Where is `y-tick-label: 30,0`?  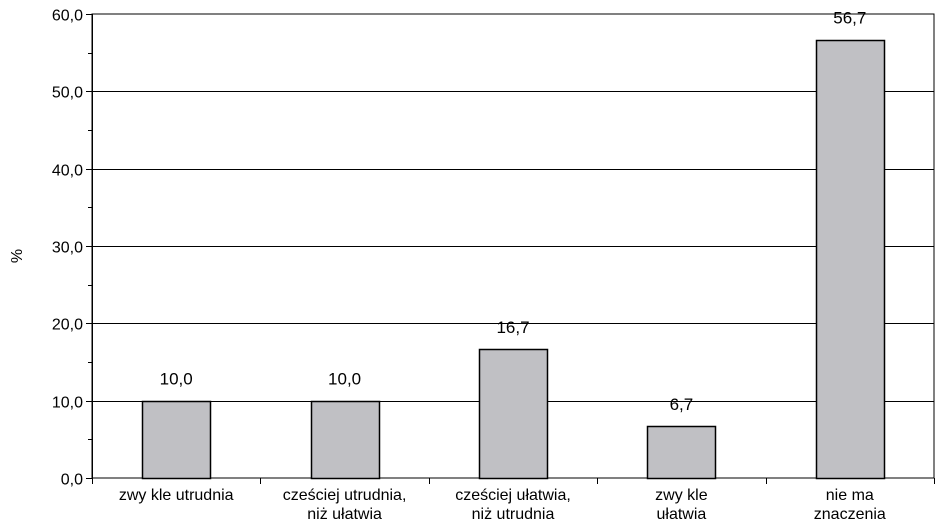
y-tick-label: 30,0 is located at coordinates (67, 248).